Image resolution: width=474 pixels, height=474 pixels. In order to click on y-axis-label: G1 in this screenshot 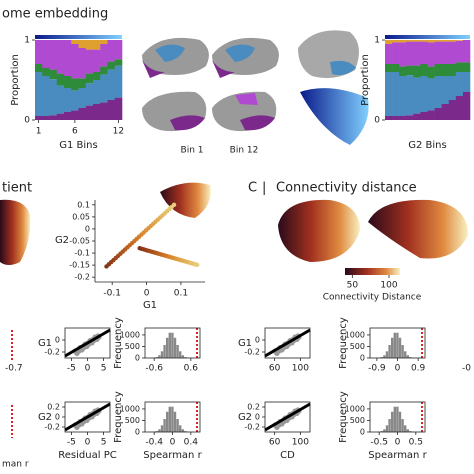, I will do `click(245, 343)`.